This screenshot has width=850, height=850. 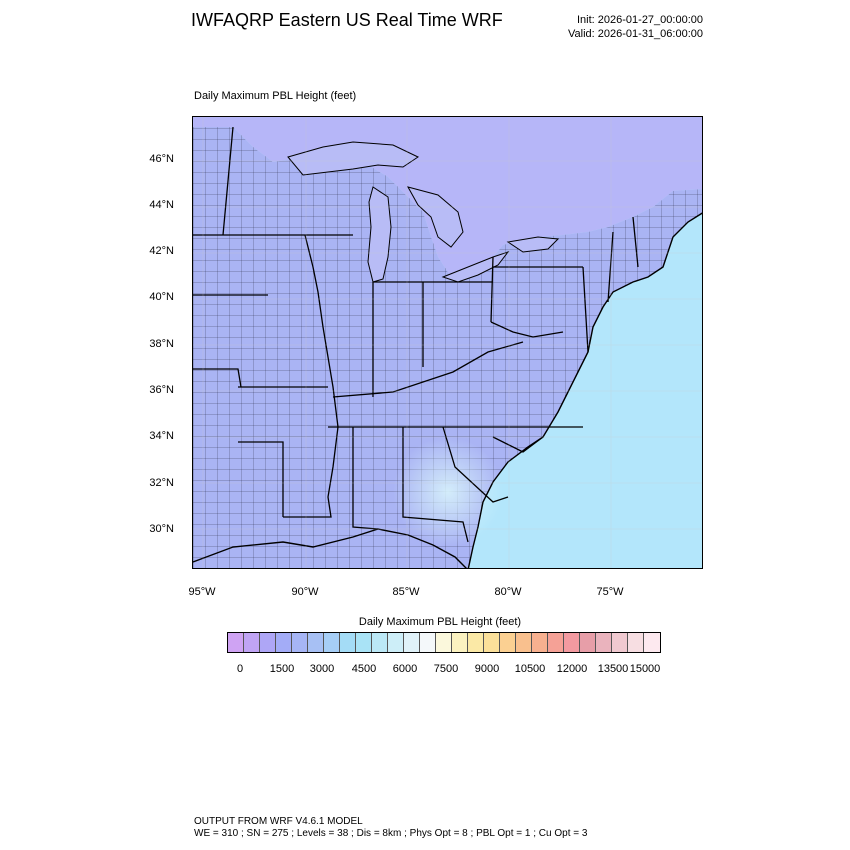 I want to click on lake-michigan, so click(x=379, y=234).